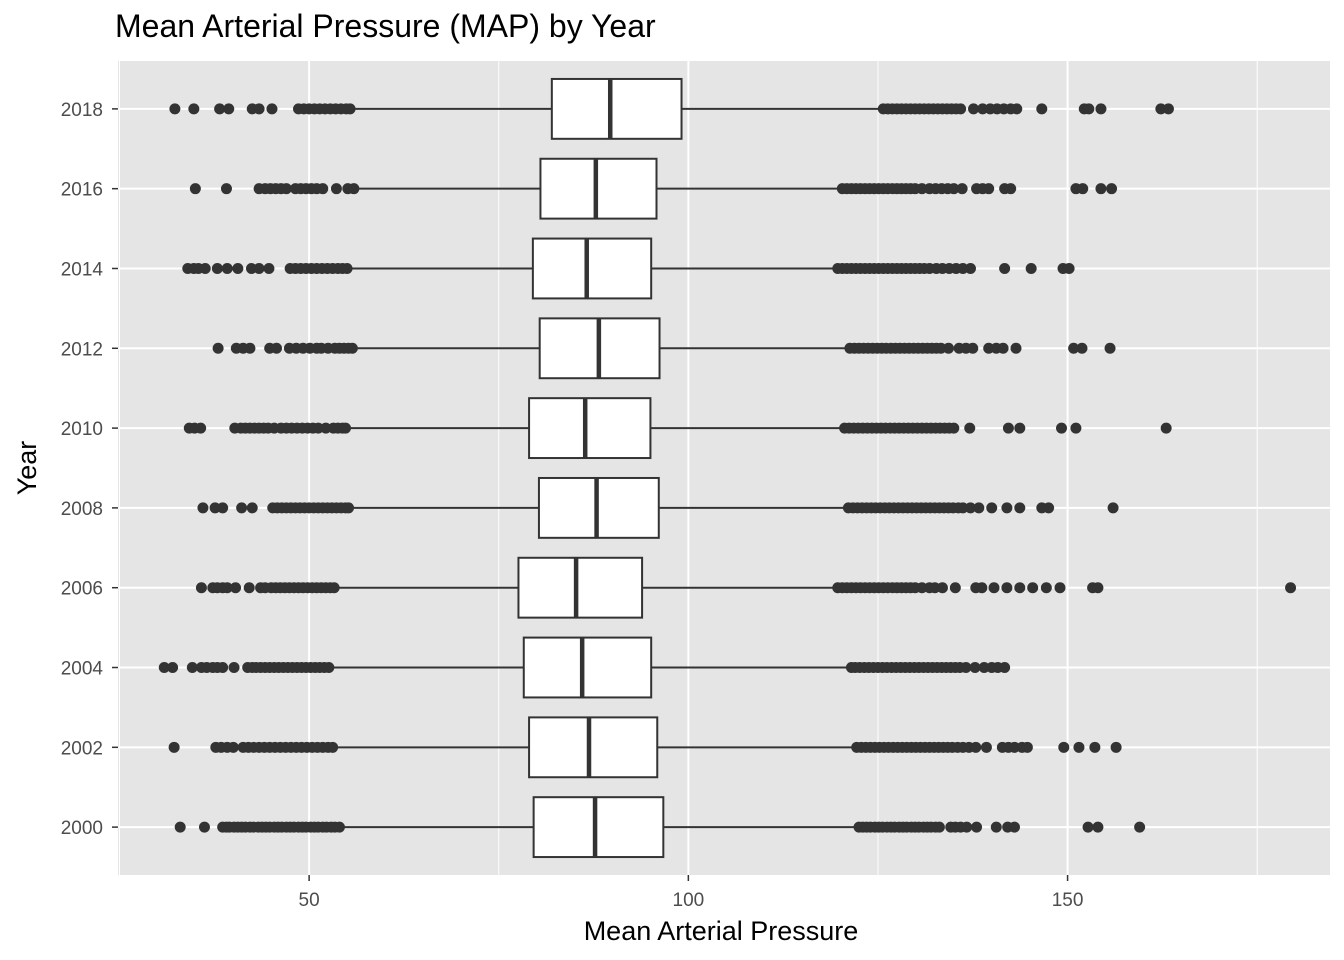 This screenshot has width=1344, height=960. I want to click on y-tick-label: 2018, so click(82, 110).